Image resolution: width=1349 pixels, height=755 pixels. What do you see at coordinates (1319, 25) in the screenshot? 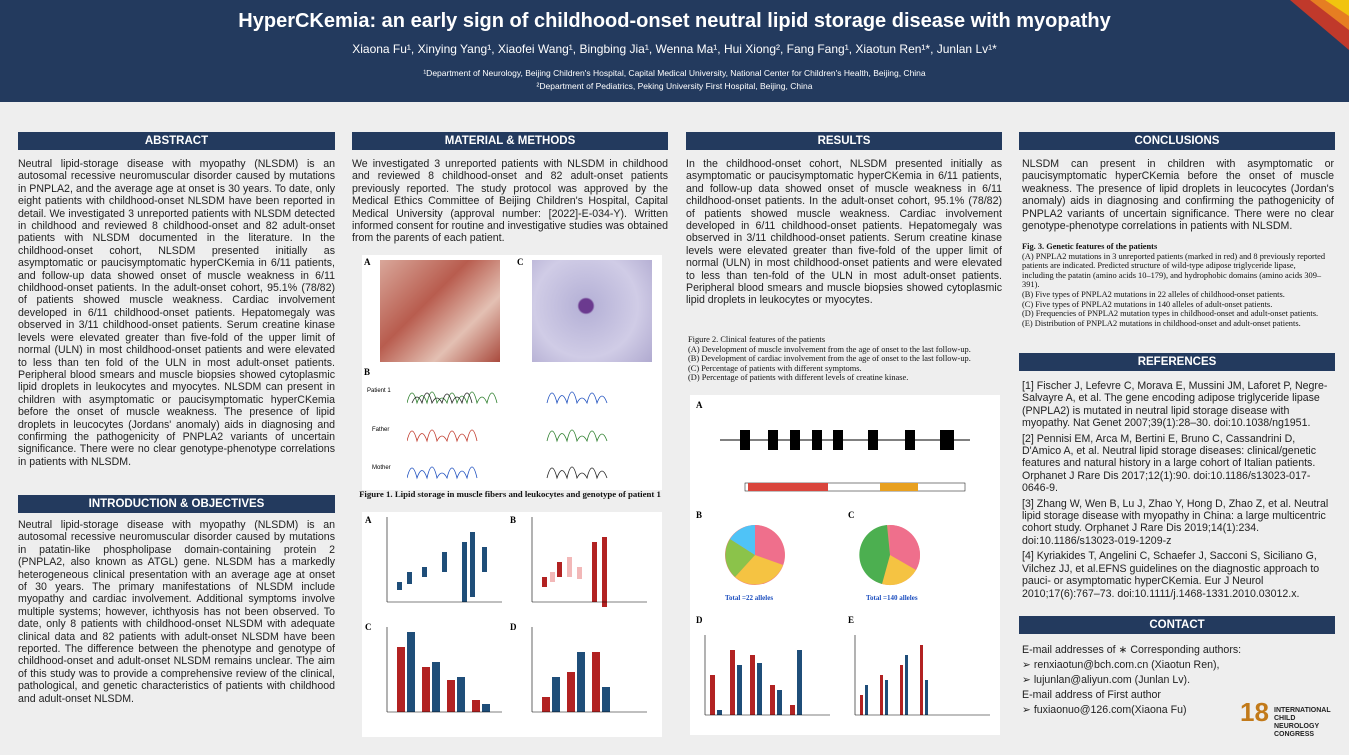
I see `corner-stripes` at bounding box center [1319, 25].